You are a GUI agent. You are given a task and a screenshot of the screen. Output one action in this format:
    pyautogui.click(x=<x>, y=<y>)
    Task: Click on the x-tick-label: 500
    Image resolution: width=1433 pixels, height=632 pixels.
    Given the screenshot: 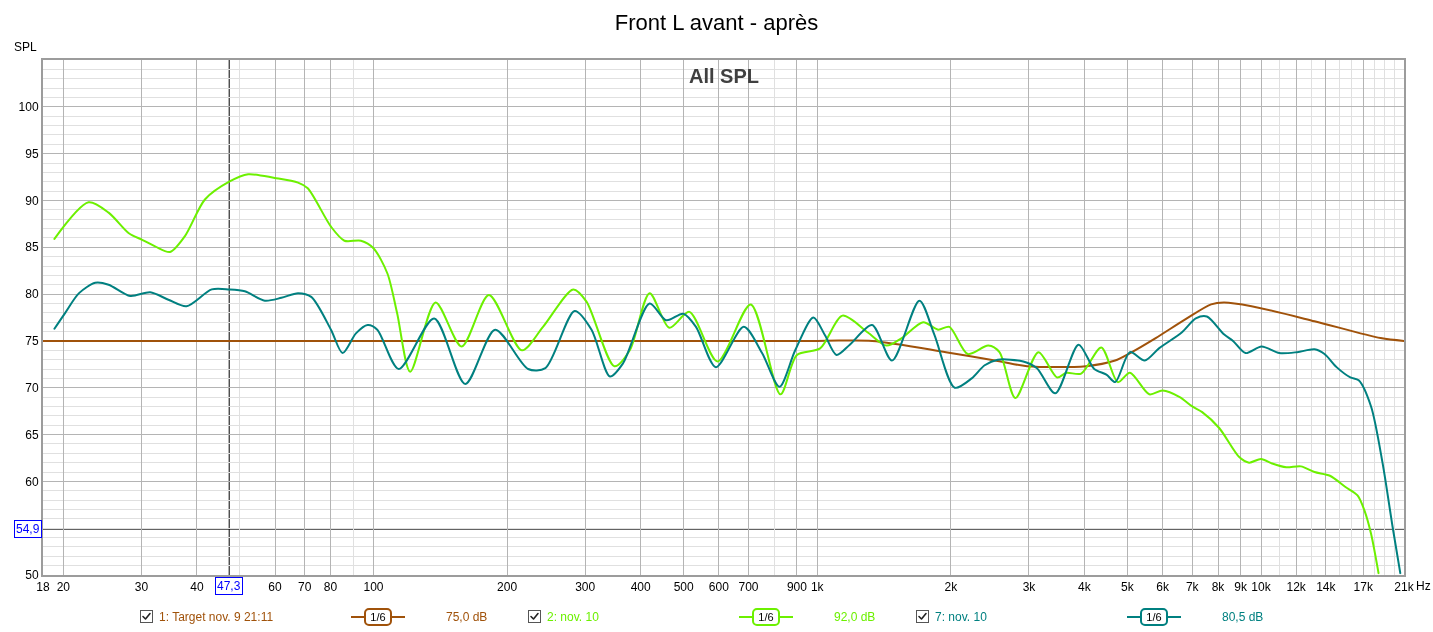 What is the action you would take?
    pyautogui.click(x=683, y=587)
    